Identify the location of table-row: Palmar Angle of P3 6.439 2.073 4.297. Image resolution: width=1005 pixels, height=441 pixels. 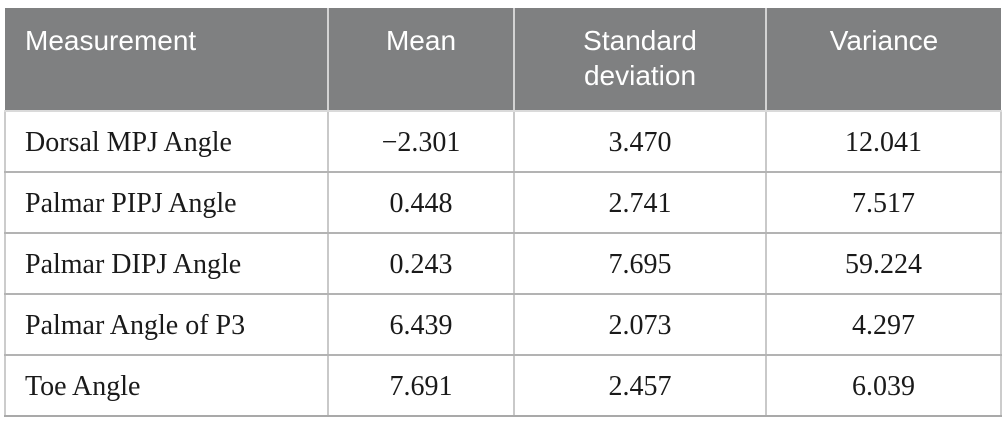
(503, 325).